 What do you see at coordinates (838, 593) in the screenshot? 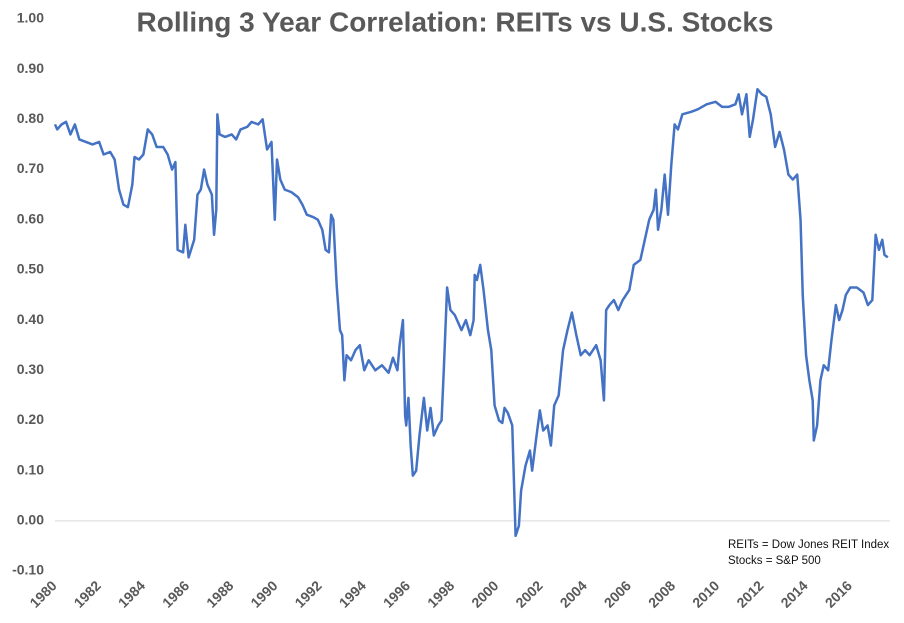
I see `x-tick-label: 2016` at bounding box center [838, 593].